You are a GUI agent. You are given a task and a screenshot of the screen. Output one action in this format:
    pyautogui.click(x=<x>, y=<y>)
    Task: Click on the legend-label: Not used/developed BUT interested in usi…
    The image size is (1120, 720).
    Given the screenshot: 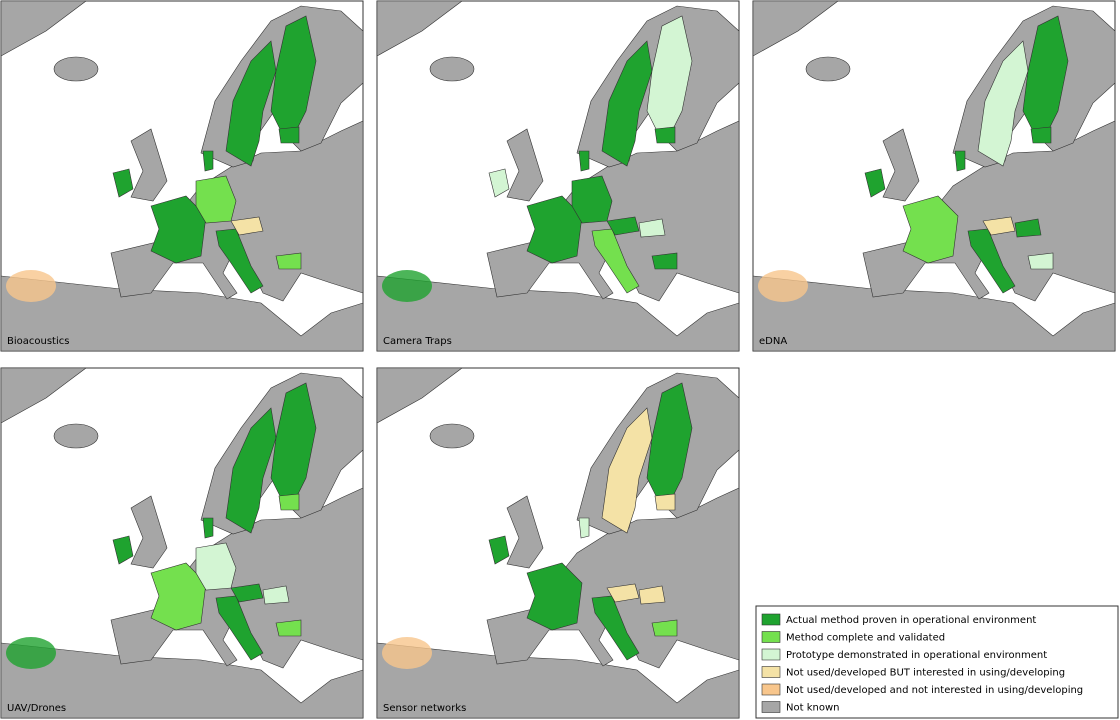 What is the action you would take?
    pyautogui.click(x=925, y=673)
    